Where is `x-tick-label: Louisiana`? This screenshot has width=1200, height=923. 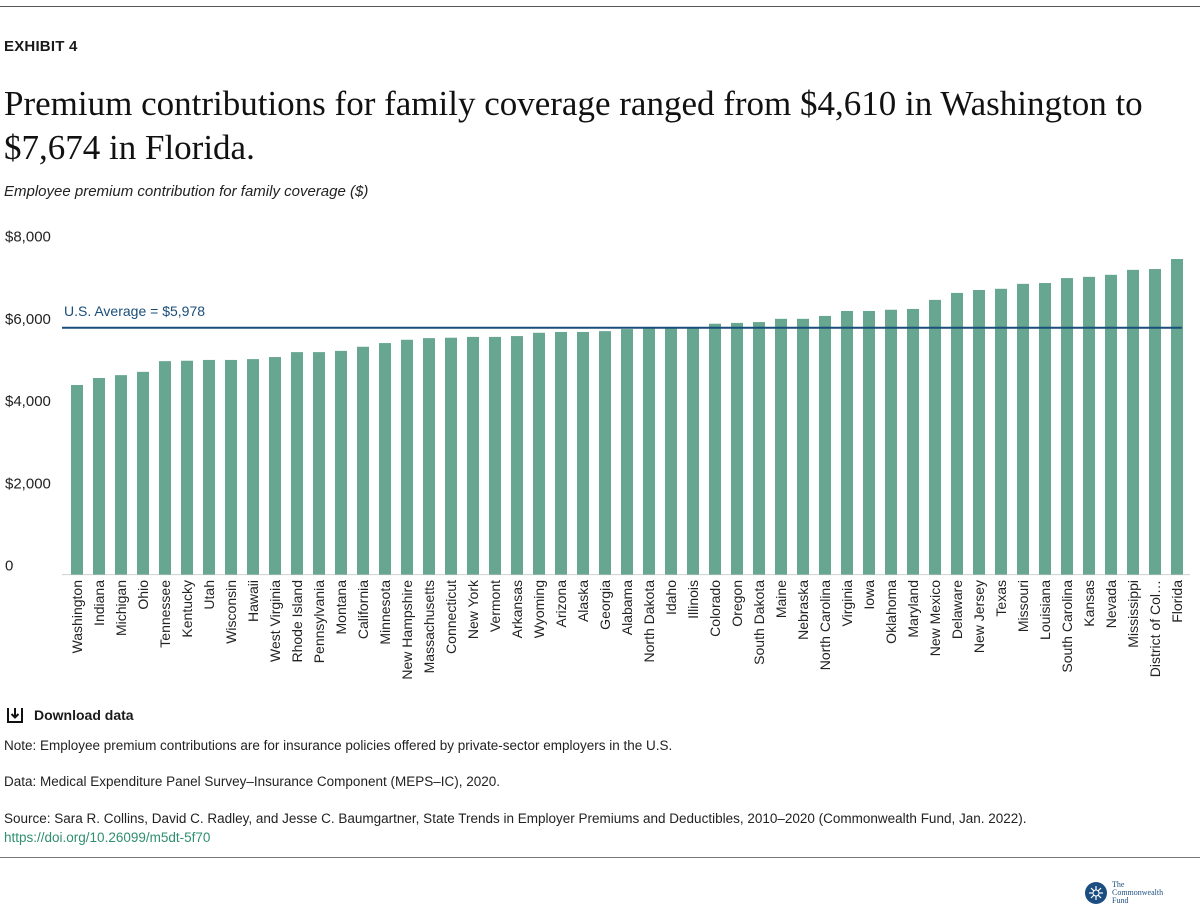 x-tick-label: Louisiana is located at coordinates (1045, 610).